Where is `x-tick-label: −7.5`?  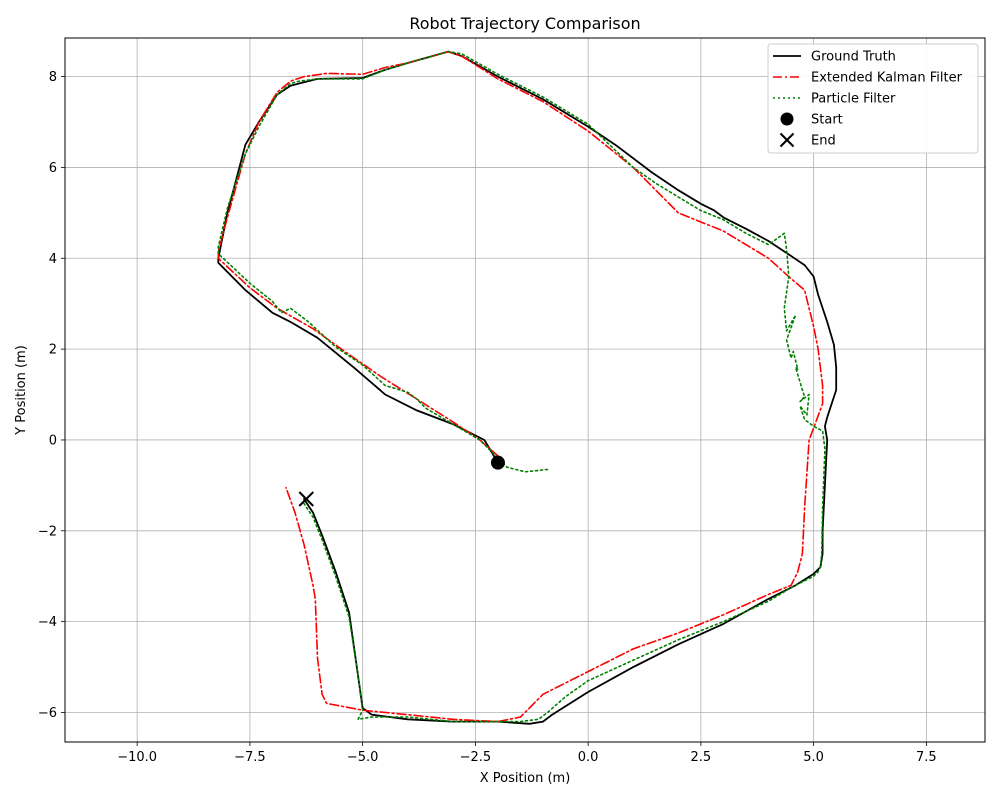
x-tick-label: −7.5 is located at coordinates (250, 757).